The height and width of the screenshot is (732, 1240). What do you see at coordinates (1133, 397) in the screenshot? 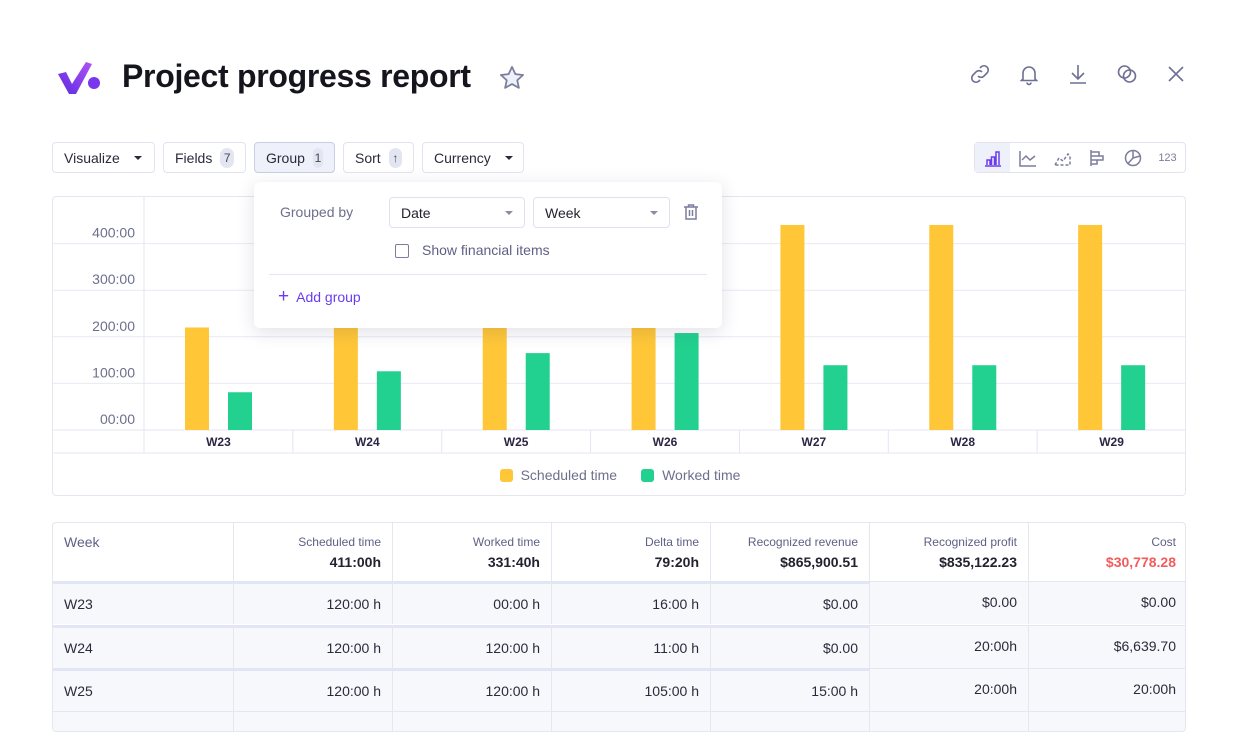
I see `bar-worked-w29` at bounding box center [1133, 397].